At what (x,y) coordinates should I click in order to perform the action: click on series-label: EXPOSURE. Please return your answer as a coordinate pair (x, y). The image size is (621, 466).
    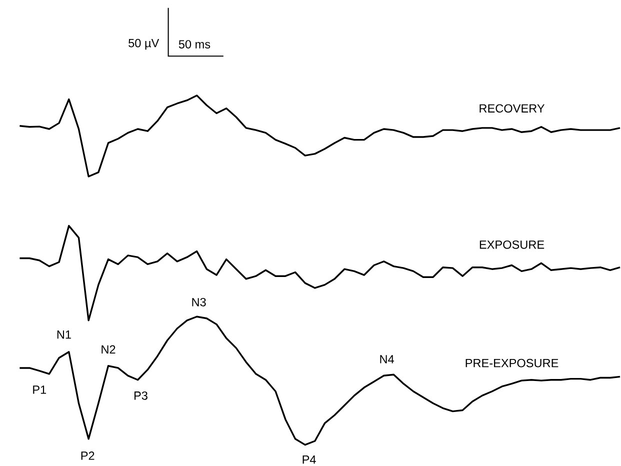
    Looking at the image, I should click on (512, 244).